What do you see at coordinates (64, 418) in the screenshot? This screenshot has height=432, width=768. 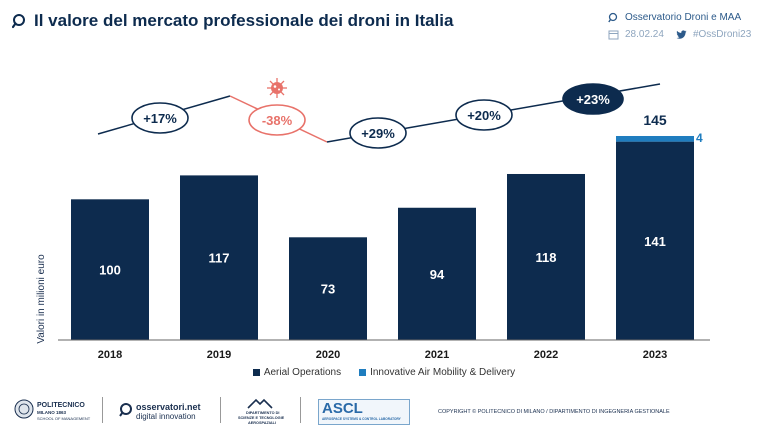 I see `politecnico-sub2: SCHOOL OF MANAGEMENT` at bounding box center [64, 418].